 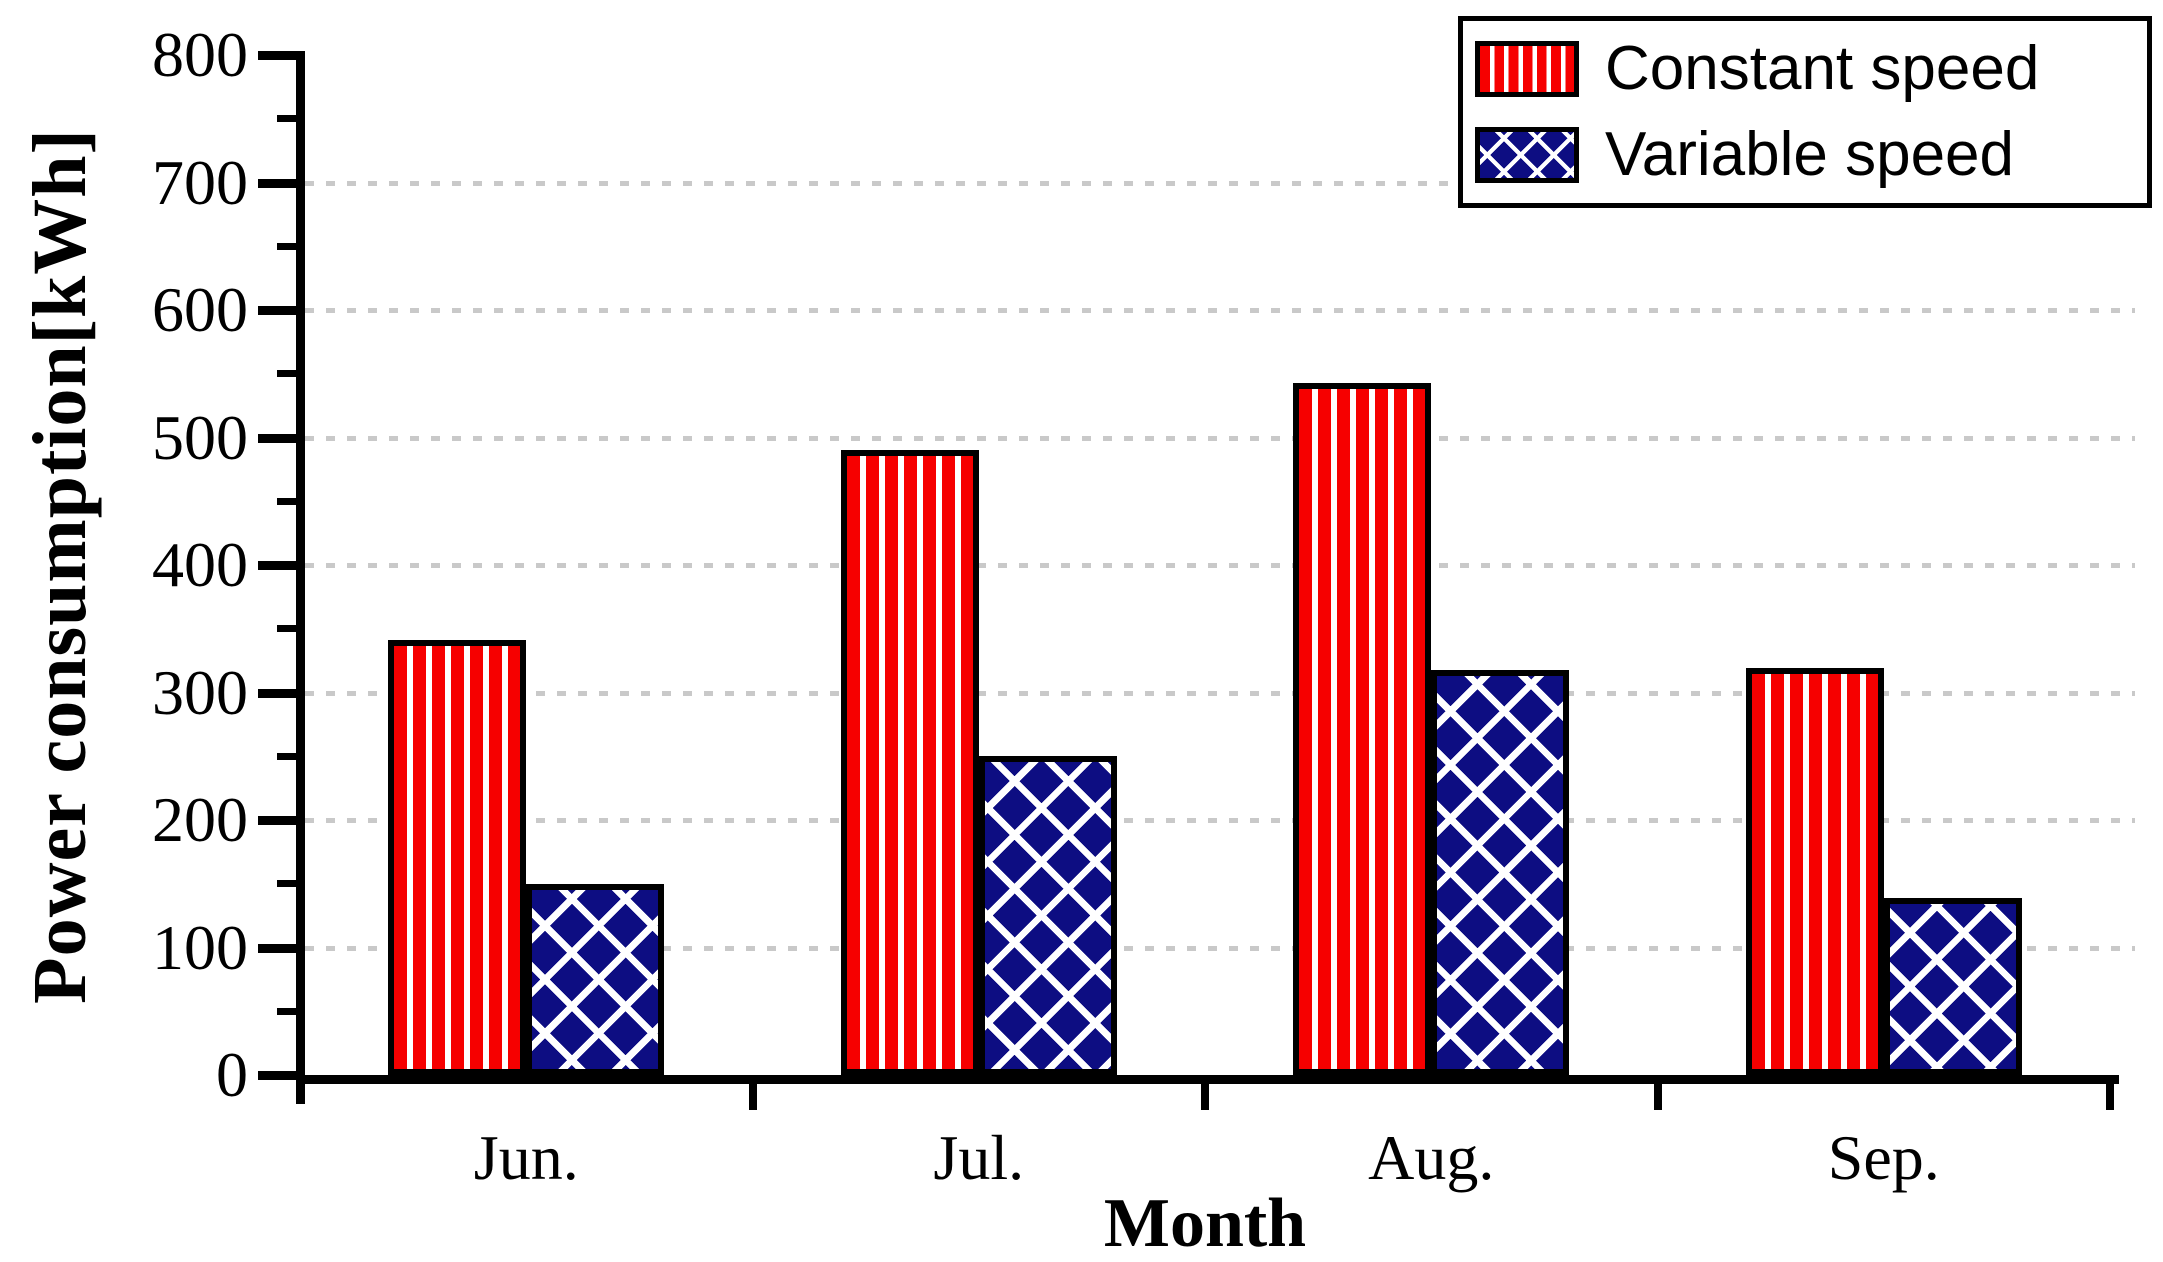 What do you see at coordinates (232, 1074) in the screenshot?
I see `y-tick-label-0: 0` at bounding box center [232, 1074].